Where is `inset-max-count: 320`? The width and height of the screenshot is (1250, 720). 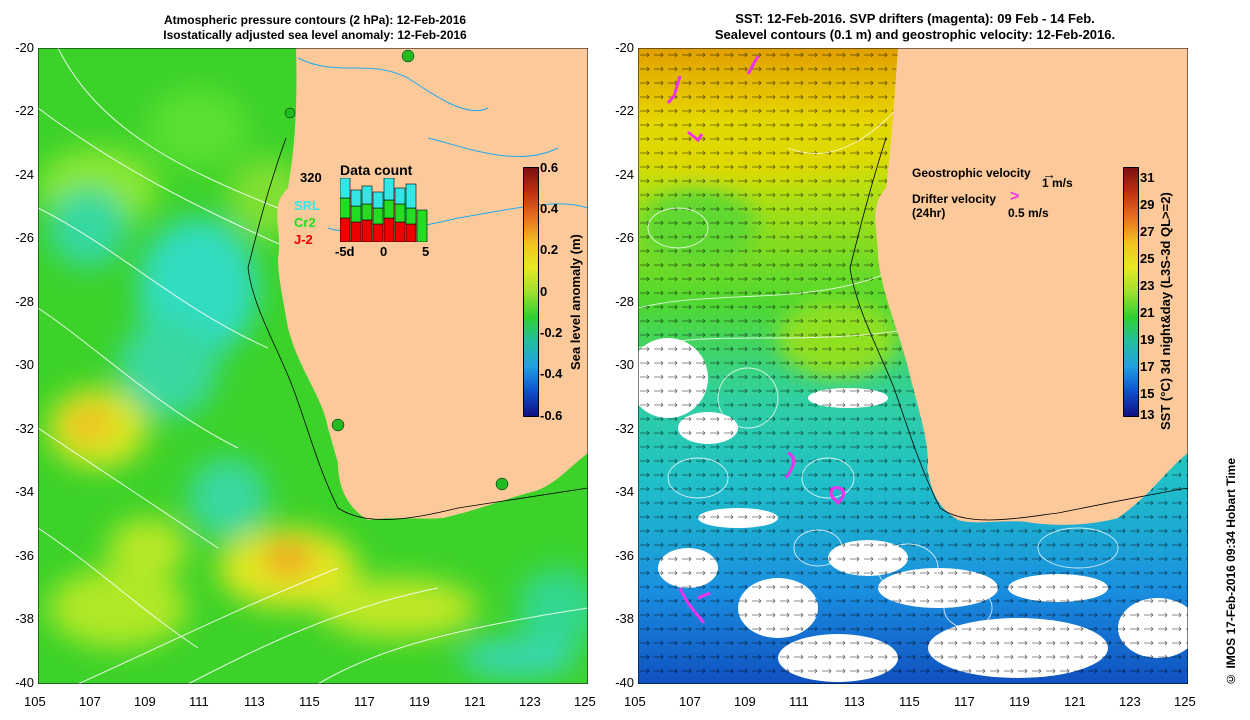 inset-max-count: 320 is located at coordinates (311, 177).